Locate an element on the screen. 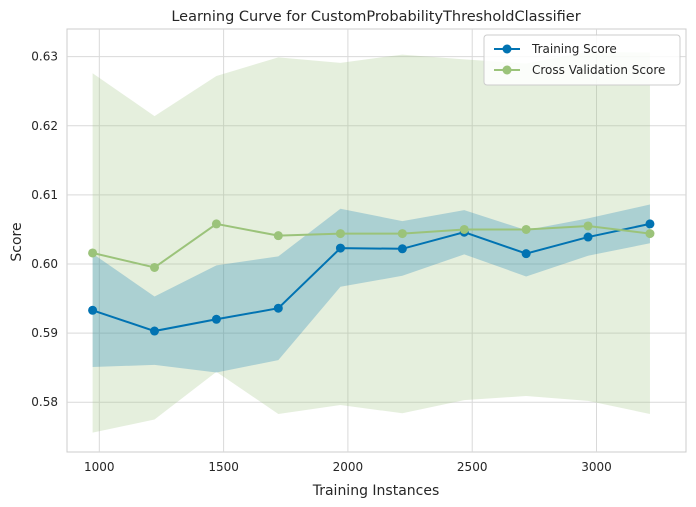  y-tick-label: 0.58 is located at coordinates (44, 402).